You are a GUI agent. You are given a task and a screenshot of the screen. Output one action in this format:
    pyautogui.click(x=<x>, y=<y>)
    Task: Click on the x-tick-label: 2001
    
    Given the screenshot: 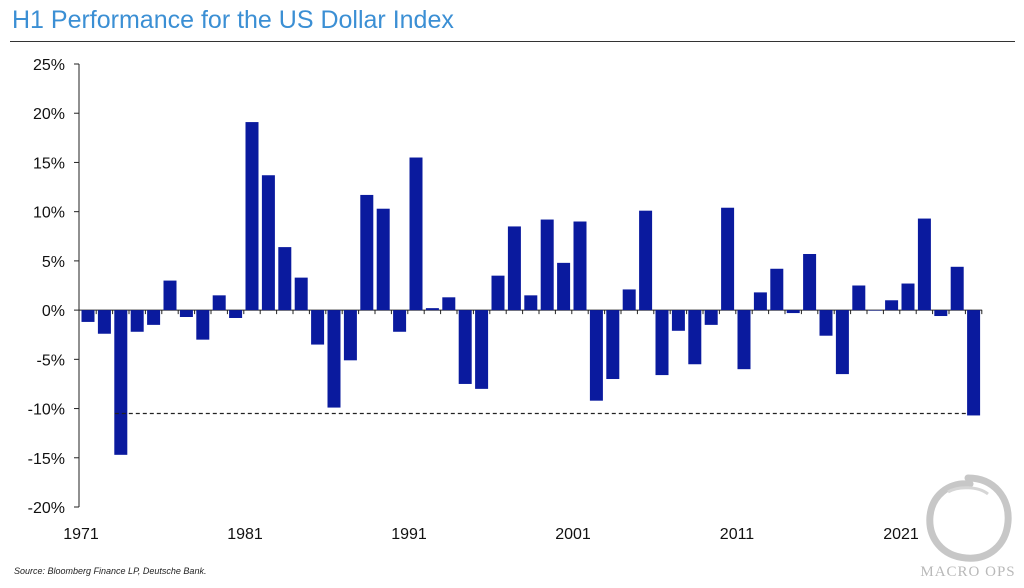 What is the action you would take?
    pyautogui.click(x=573, y=534)
    